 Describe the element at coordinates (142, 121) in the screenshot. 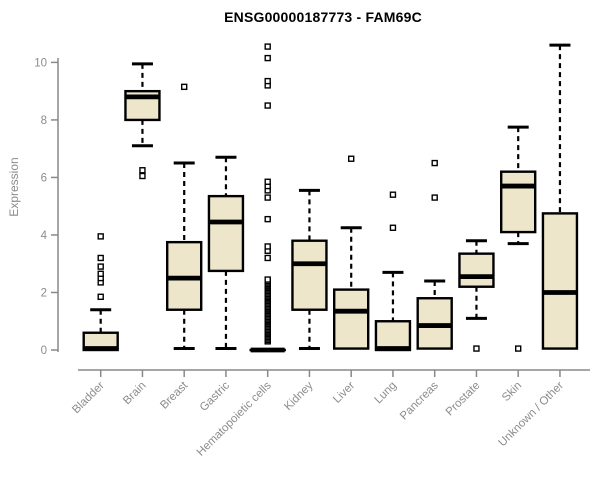

I see `boxplot-brain` at that location.